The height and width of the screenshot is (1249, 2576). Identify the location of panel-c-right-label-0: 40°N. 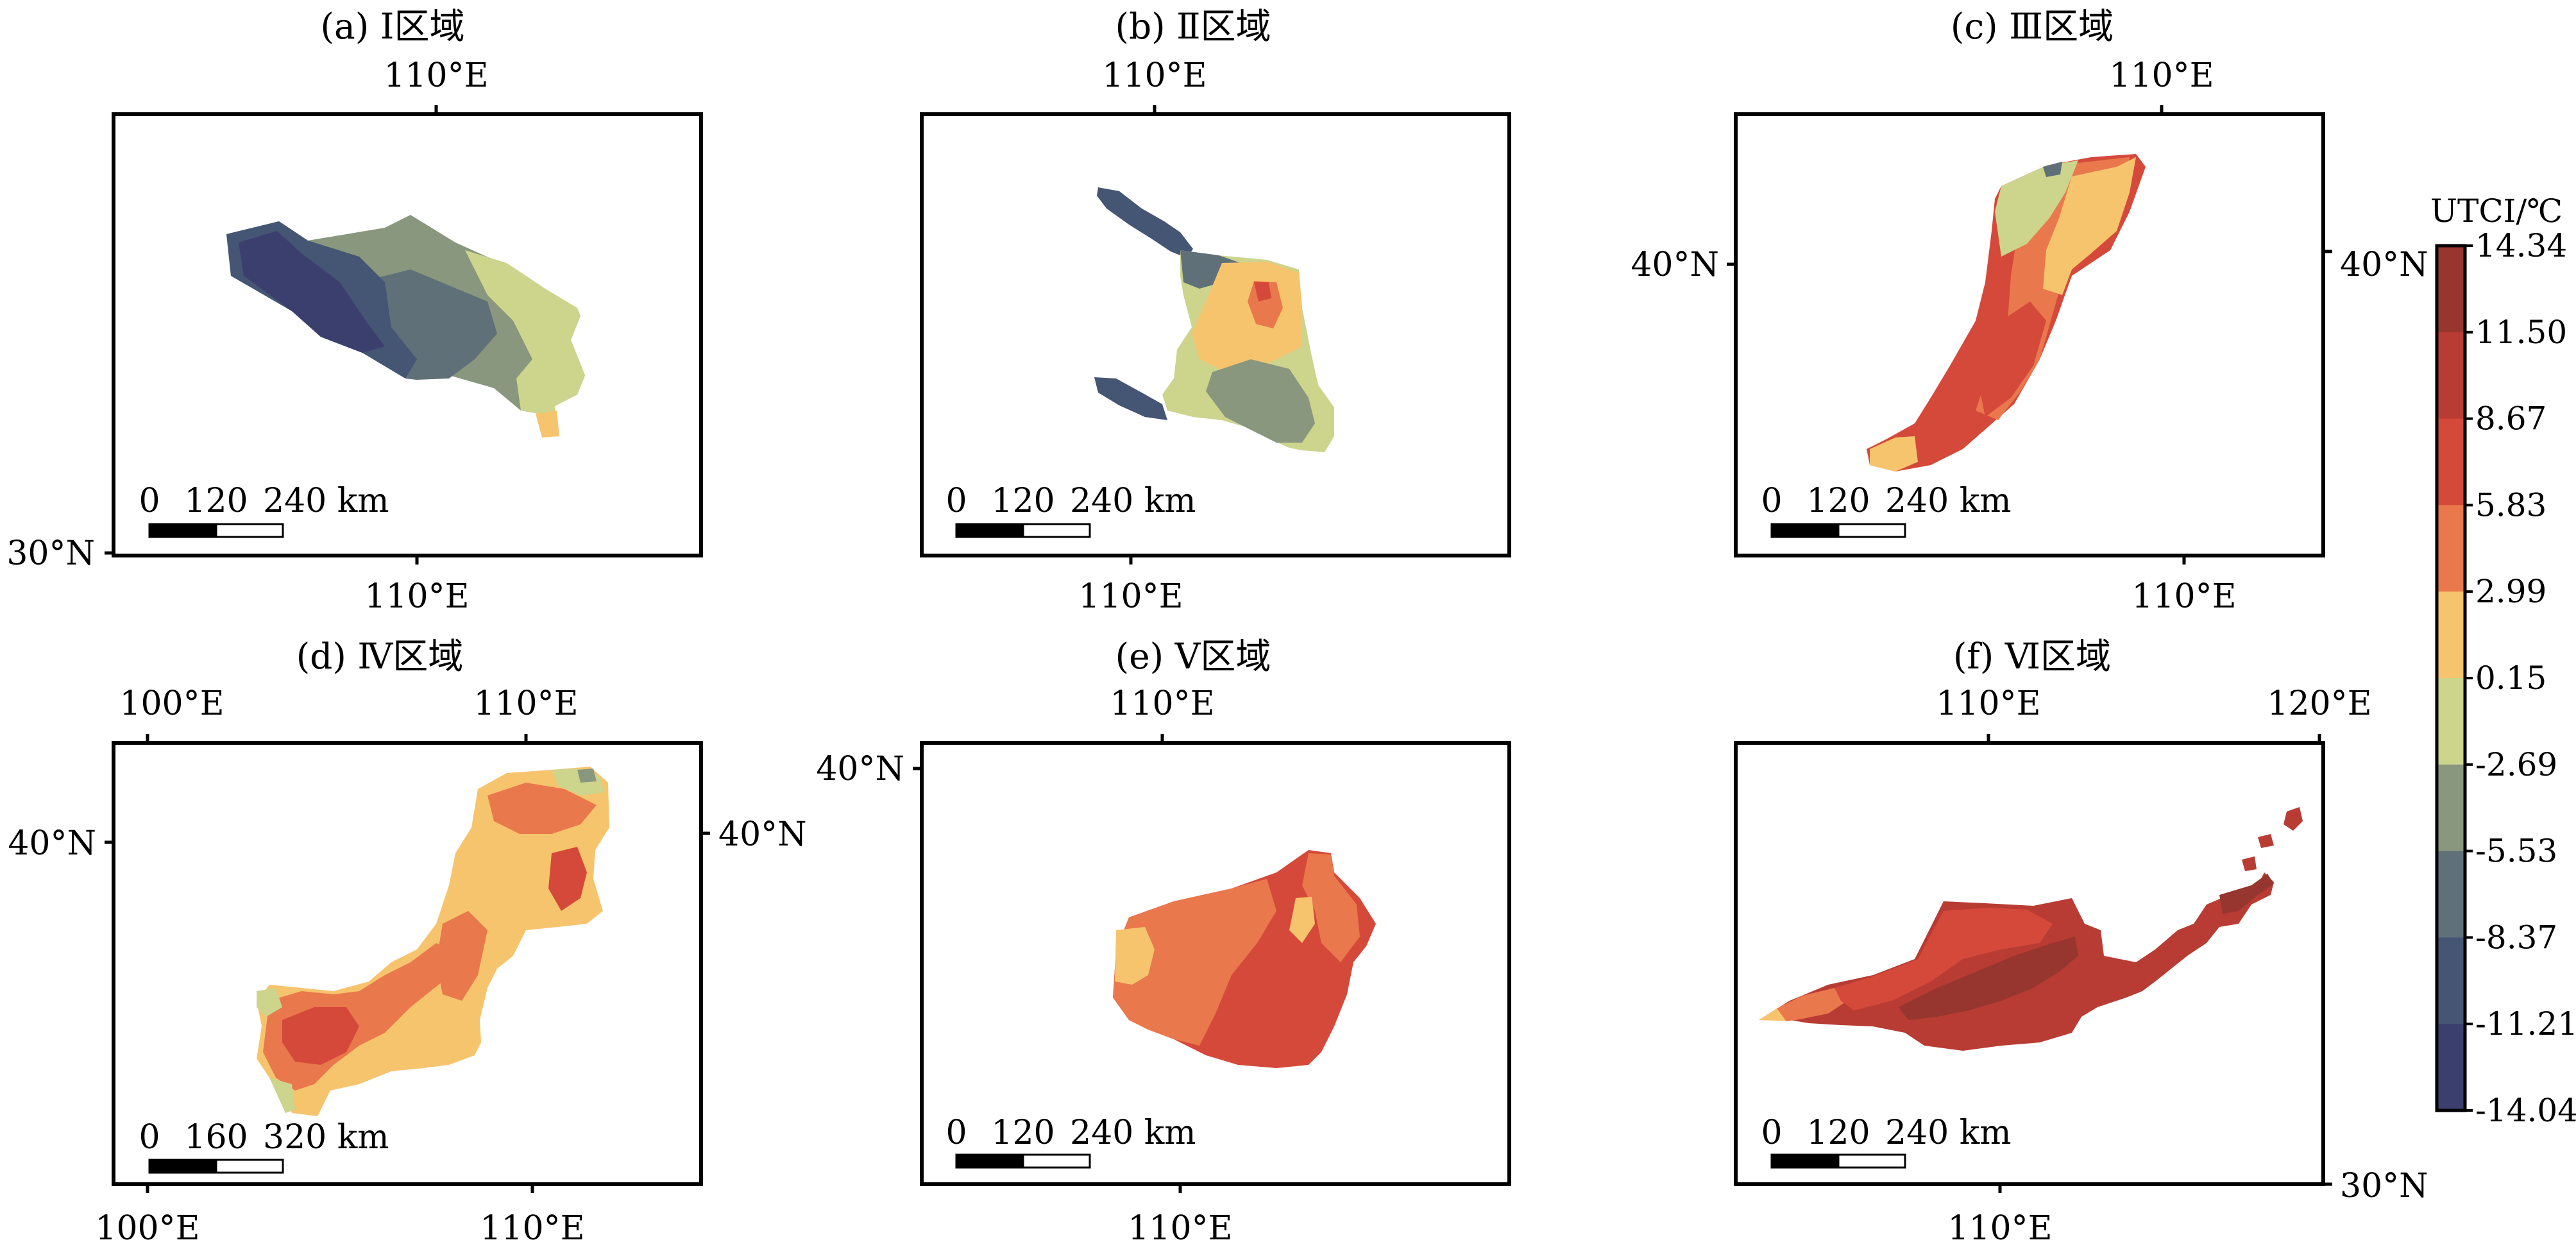
(2384, 265).